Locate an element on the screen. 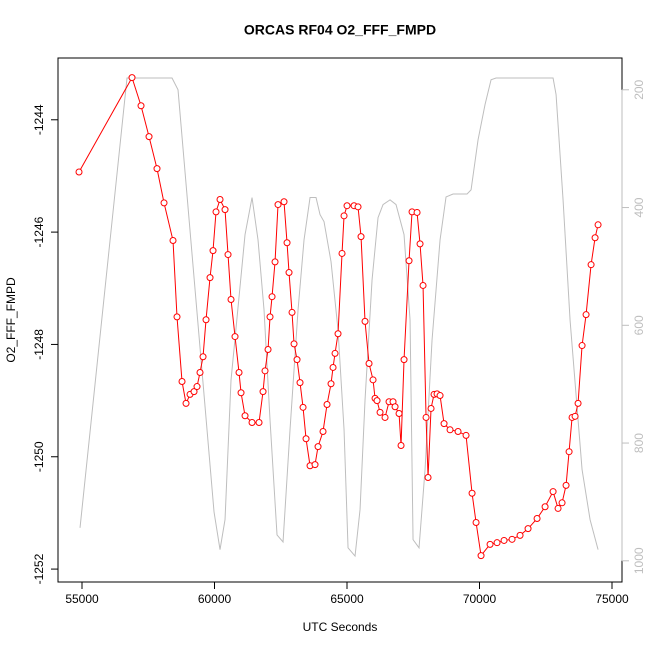  y2-tick-label: 800 is located at coordinates (639, 443).